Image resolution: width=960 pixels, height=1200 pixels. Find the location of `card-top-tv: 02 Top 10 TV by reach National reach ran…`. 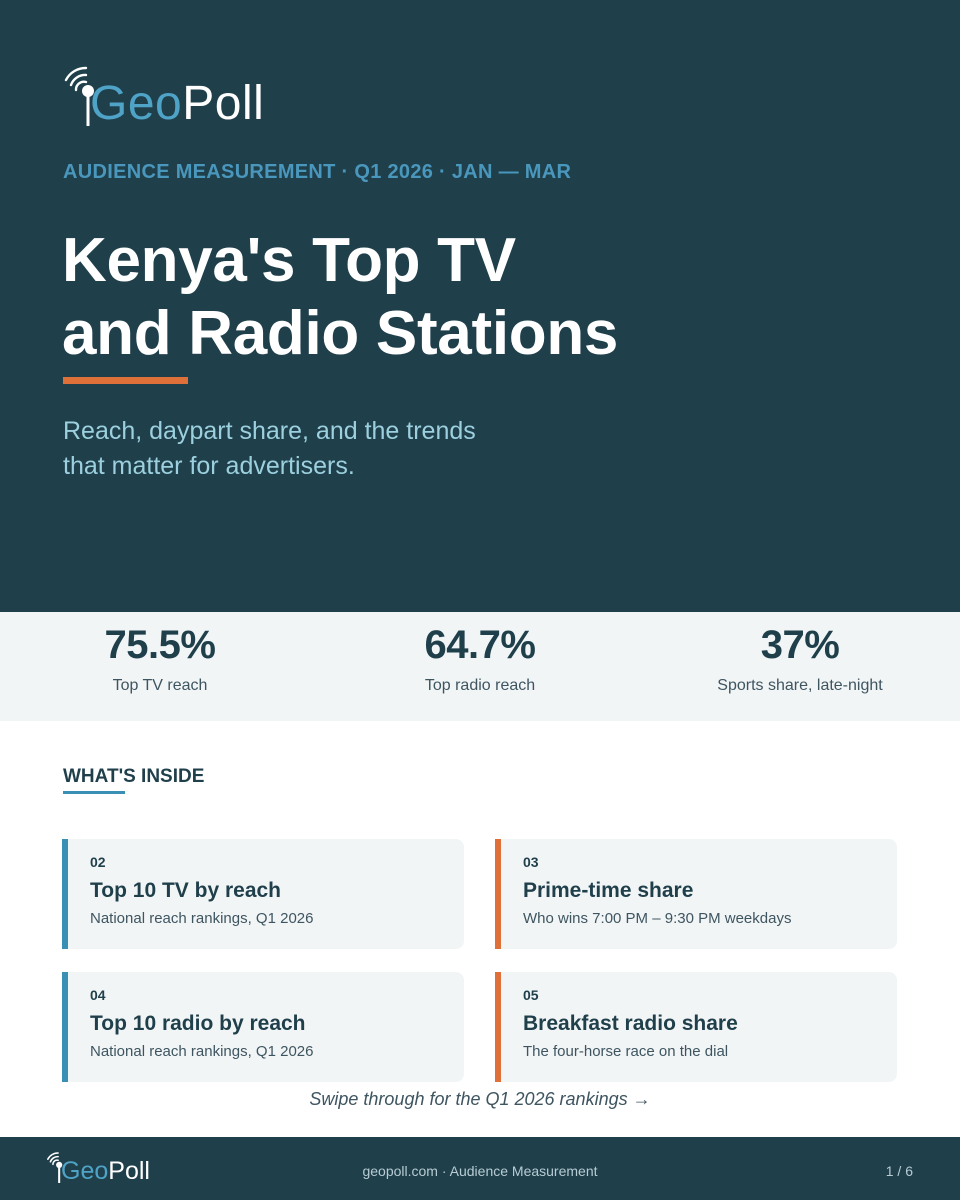

card-top-tv: 02 Top 10 TV by reach National reach ran… is located at coordinates (263, 894).